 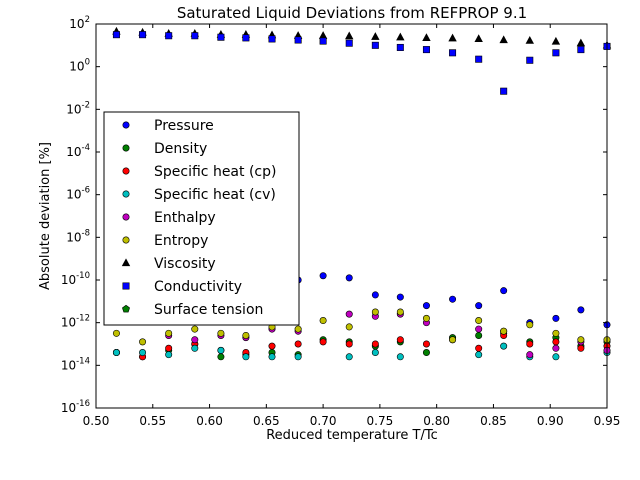 What do you see at coordinates (126, 286) in the screenshot?
I see `legend-marker-conductivity` at bounding box center [126, 286].